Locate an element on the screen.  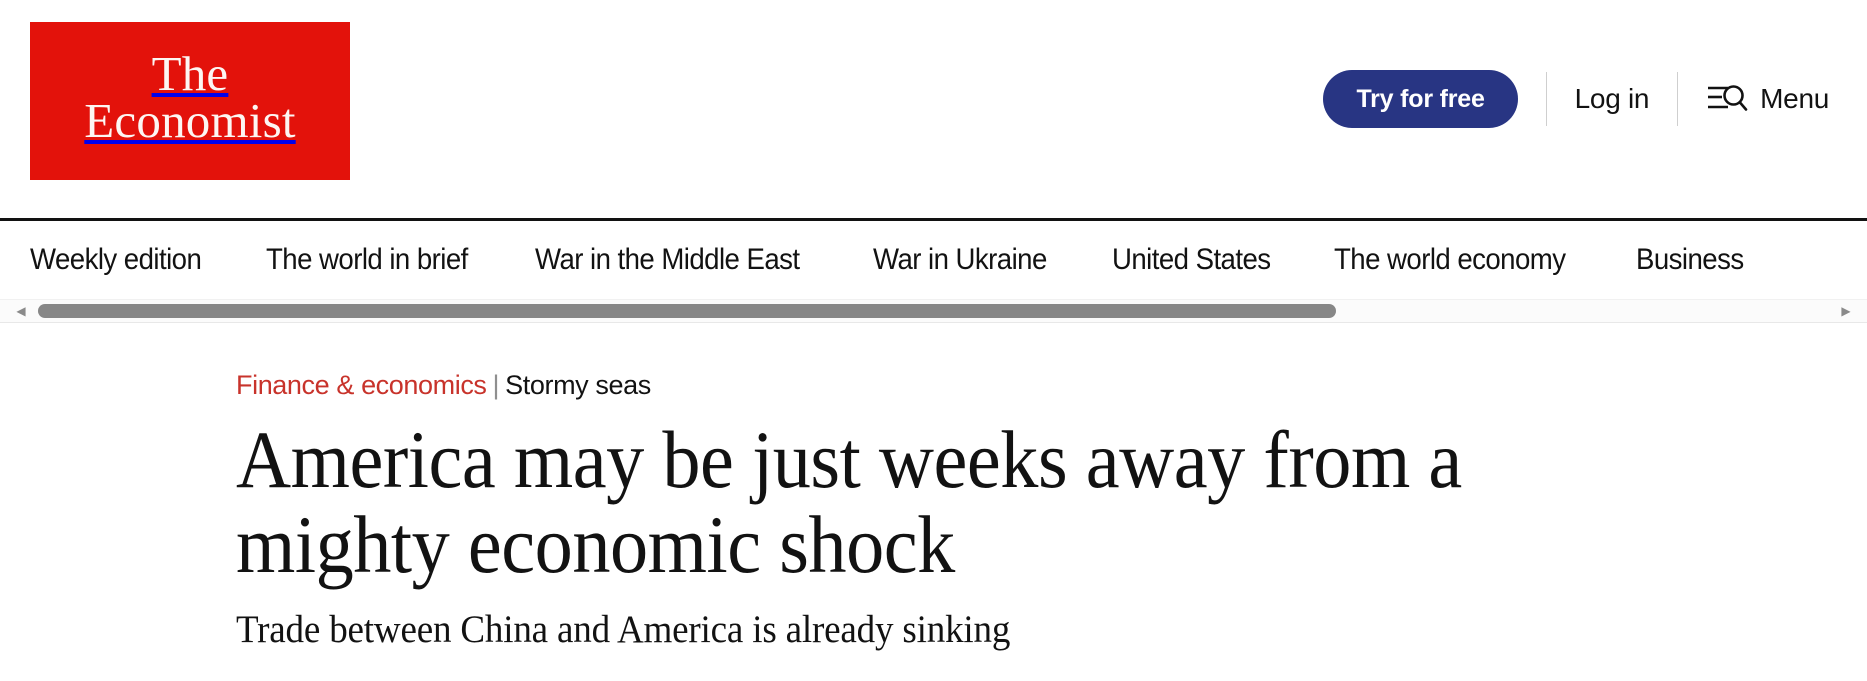
login-link: Log in is located at coordinates (1612, 98).